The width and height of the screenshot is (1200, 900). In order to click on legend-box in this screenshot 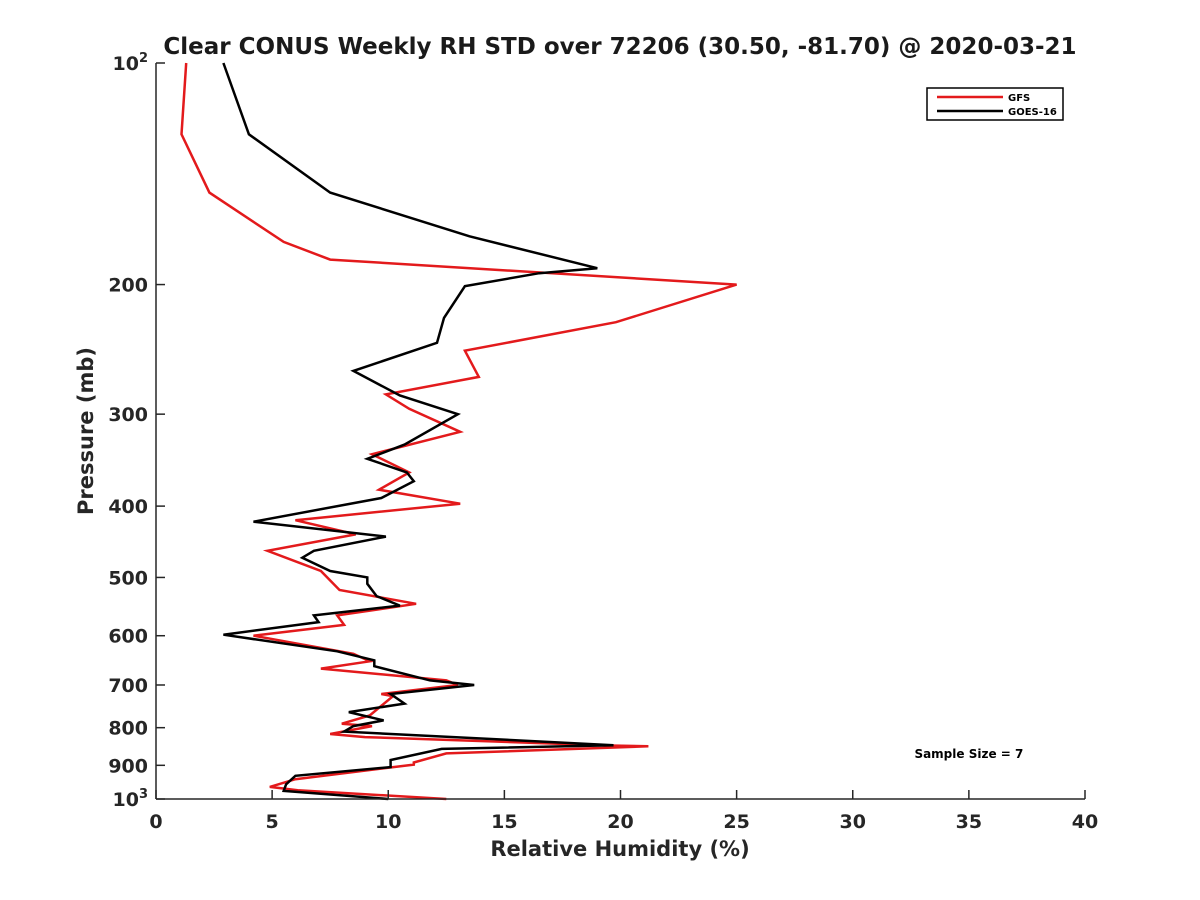, I will do `click(995, 104)`.